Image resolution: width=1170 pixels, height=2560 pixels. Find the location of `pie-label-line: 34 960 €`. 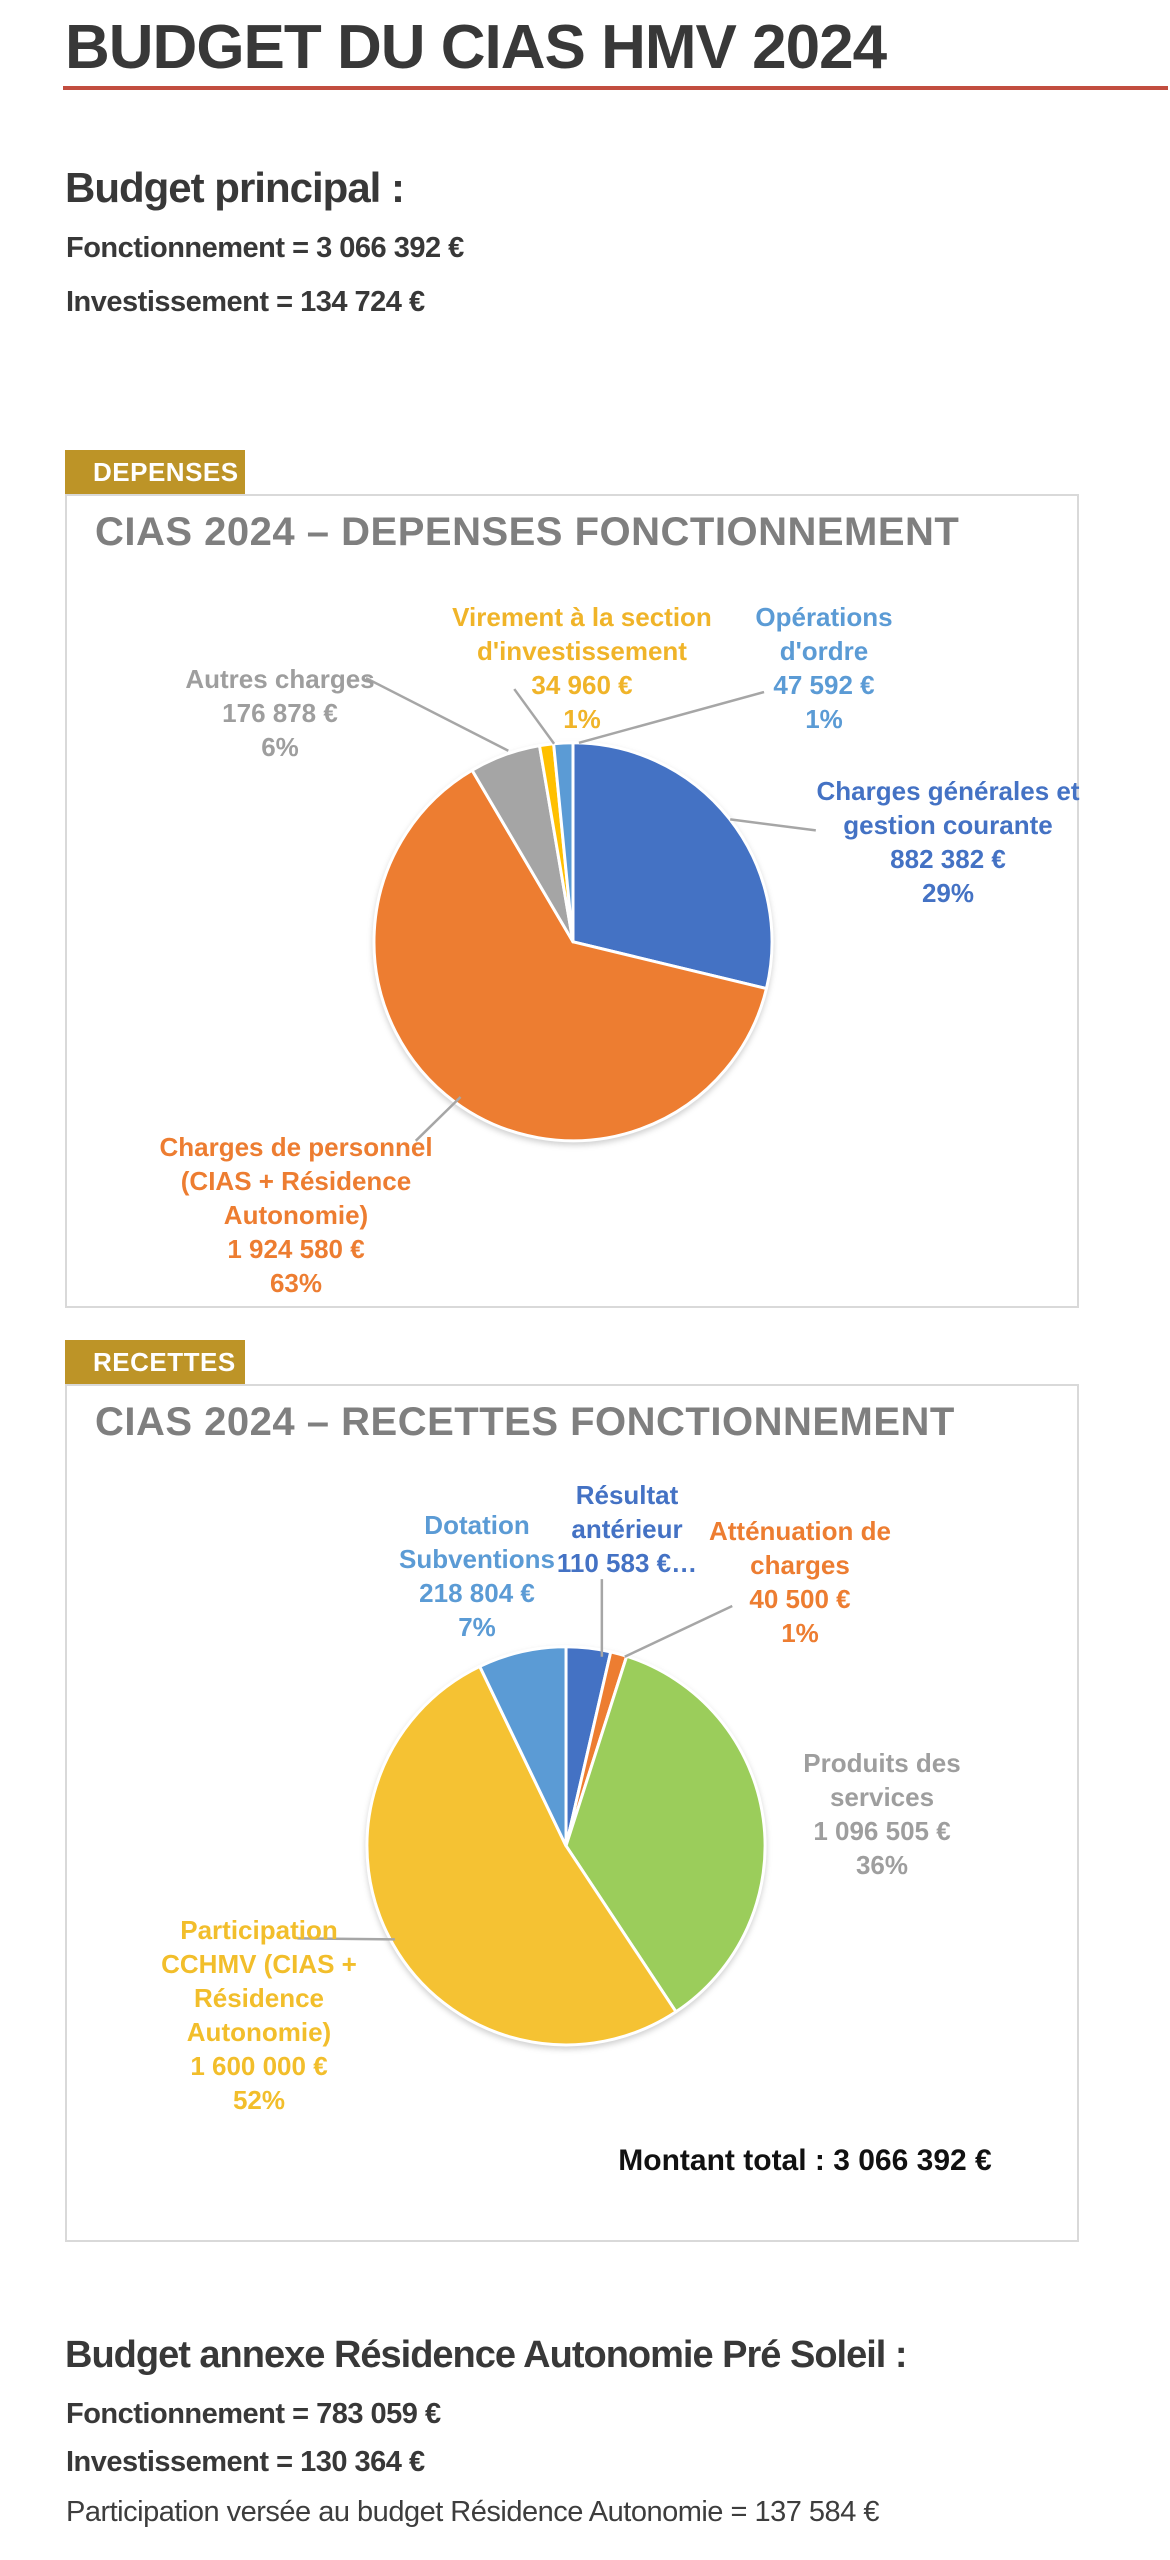

pie-label-line: 34 960 € is located at coordinates (582, 685).